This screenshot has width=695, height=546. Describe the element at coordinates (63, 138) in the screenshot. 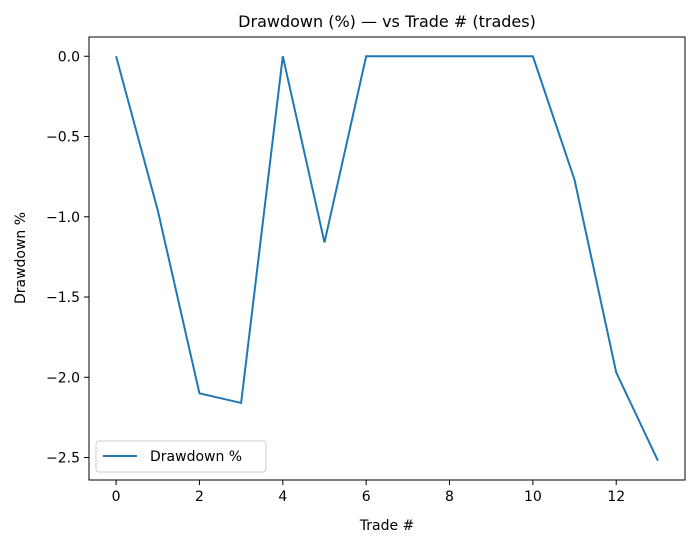

I see `y-tick-label: −0.5` at that location.